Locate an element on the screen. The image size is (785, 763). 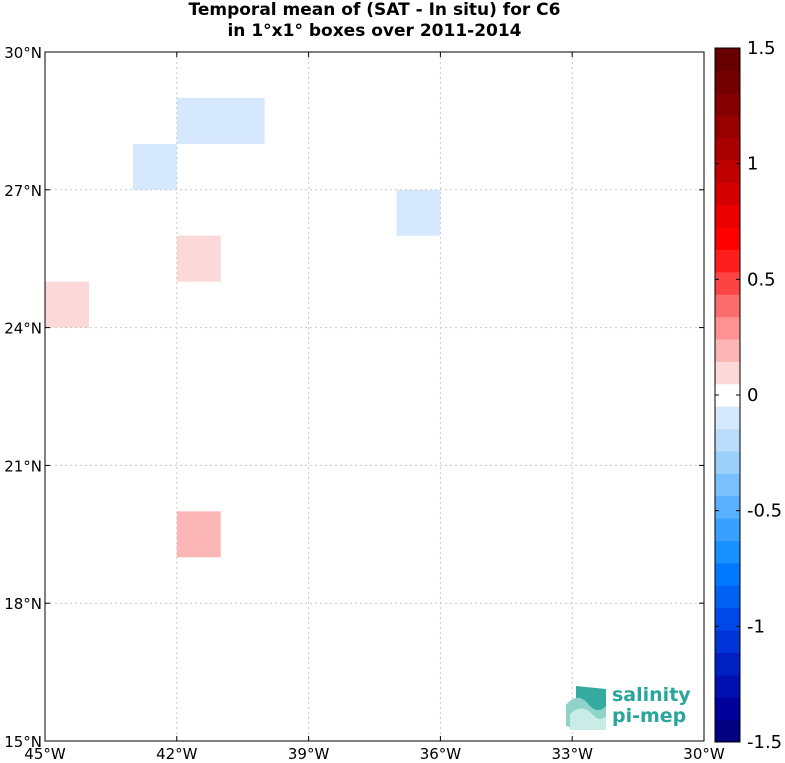
logo-text-salinity: salinity is located at coordinates (651, 695).